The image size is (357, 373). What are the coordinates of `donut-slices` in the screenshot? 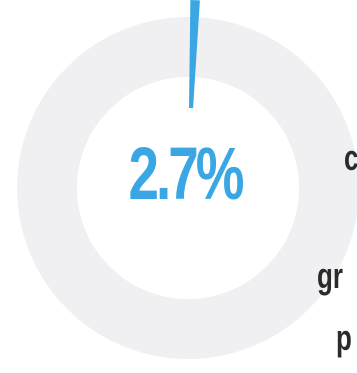 It's located at (194, 54).